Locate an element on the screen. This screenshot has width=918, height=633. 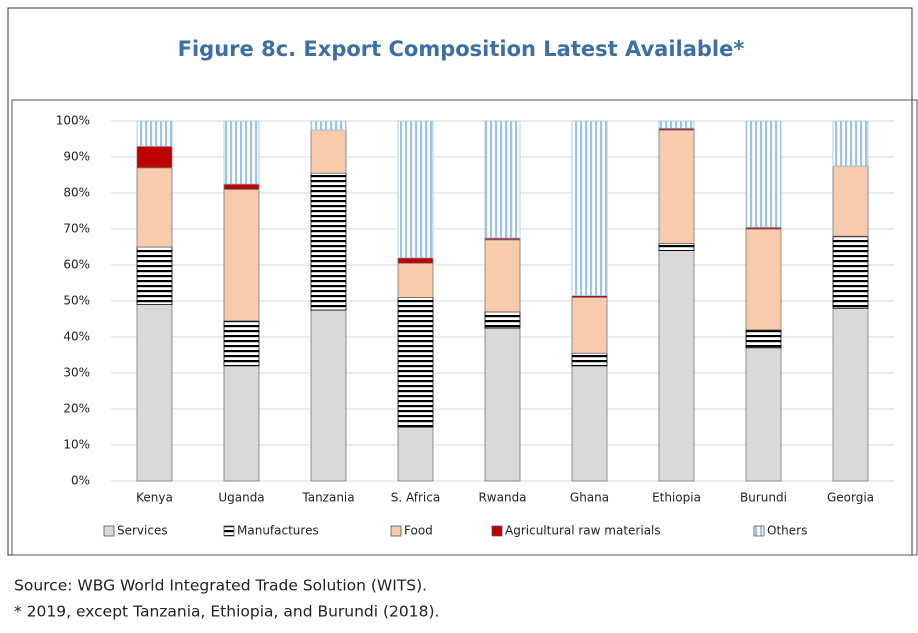
y-tick-label: 60% is located at coordinates (76, 265).